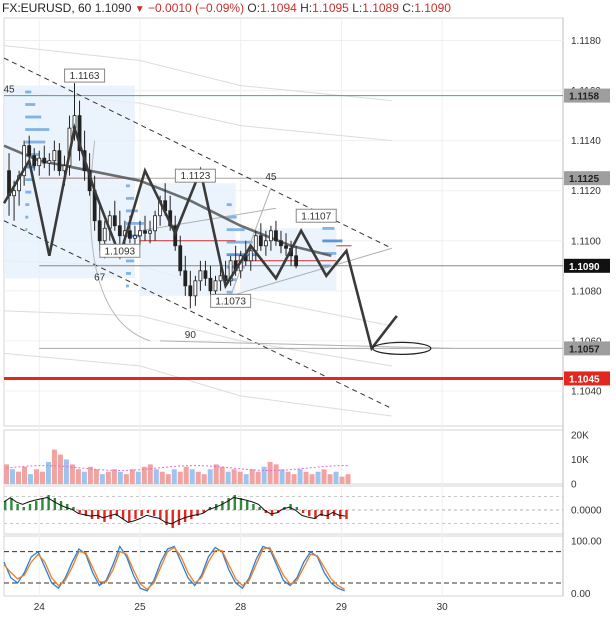  I want to click on y-tick-label: 1.1180, so click(586, 41).